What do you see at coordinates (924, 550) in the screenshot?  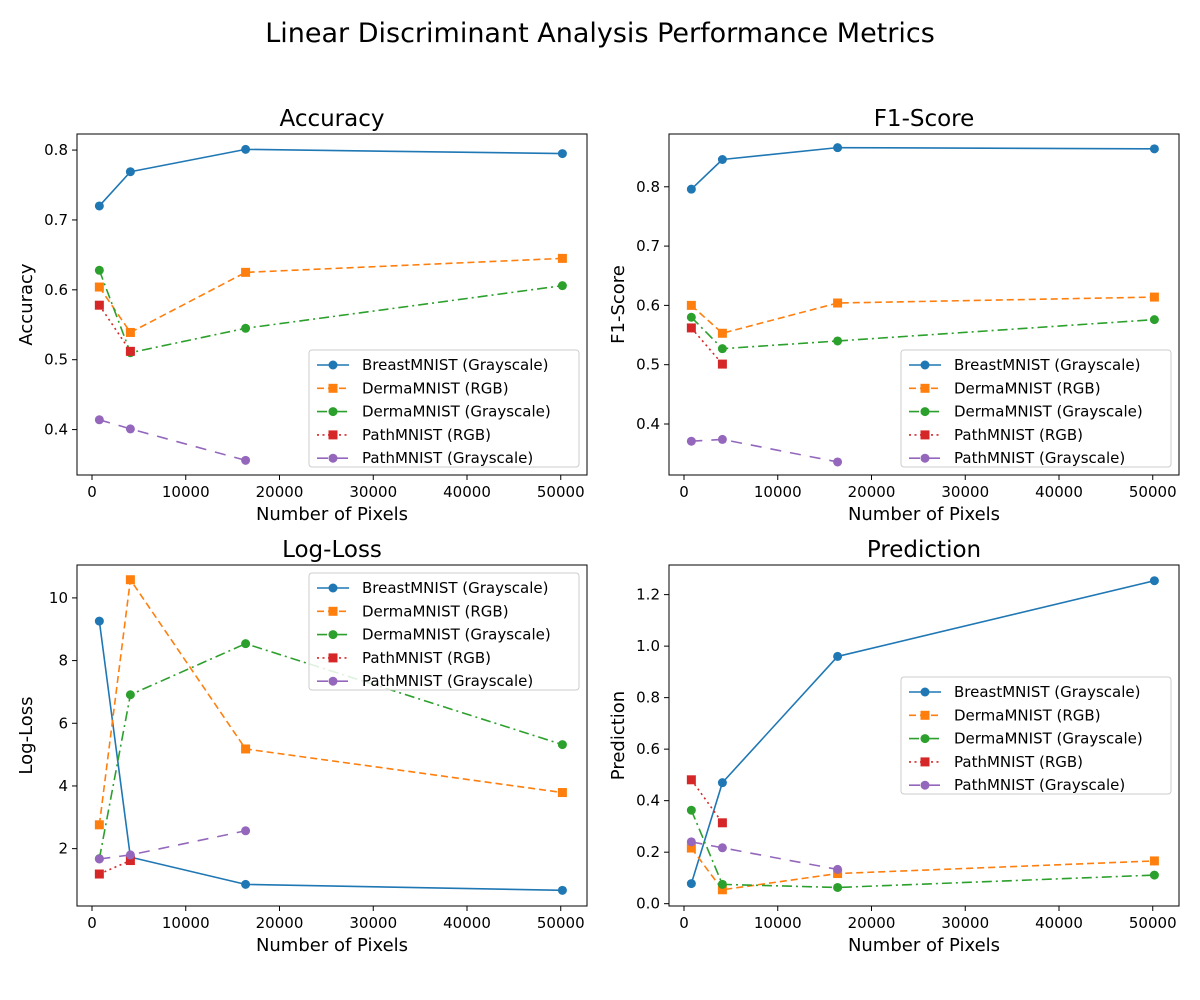 I see `panel-title: Prediction` at bounding box center [924, 550].